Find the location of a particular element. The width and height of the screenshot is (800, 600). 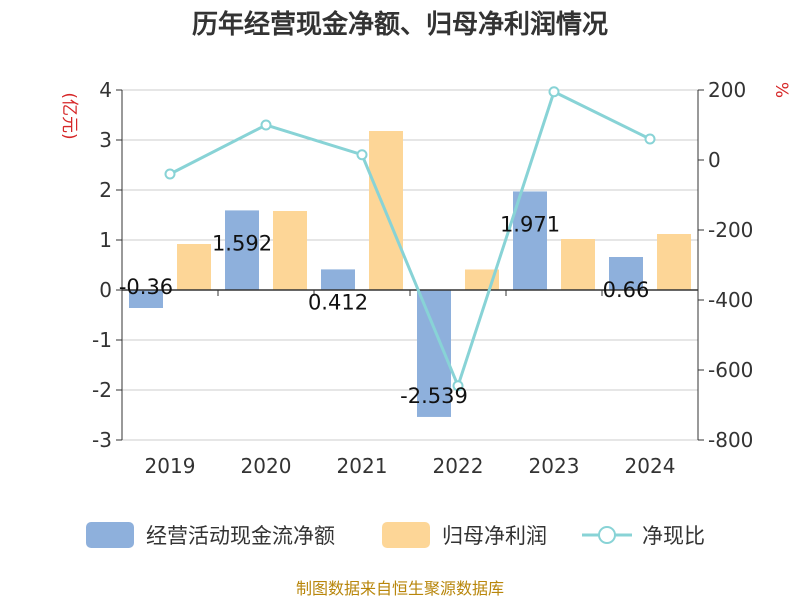

cashflow-data-label: 1.592 is located at coordinates (242, 243).